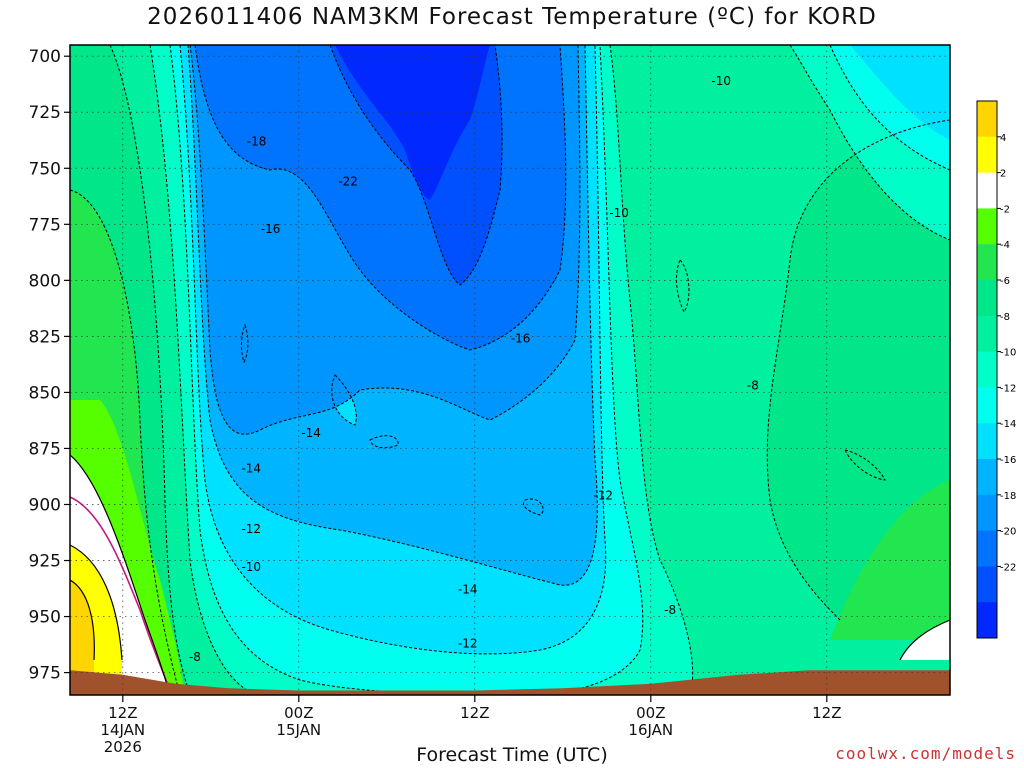  I want to click on y-tick-label: 725, so click(45, 113).